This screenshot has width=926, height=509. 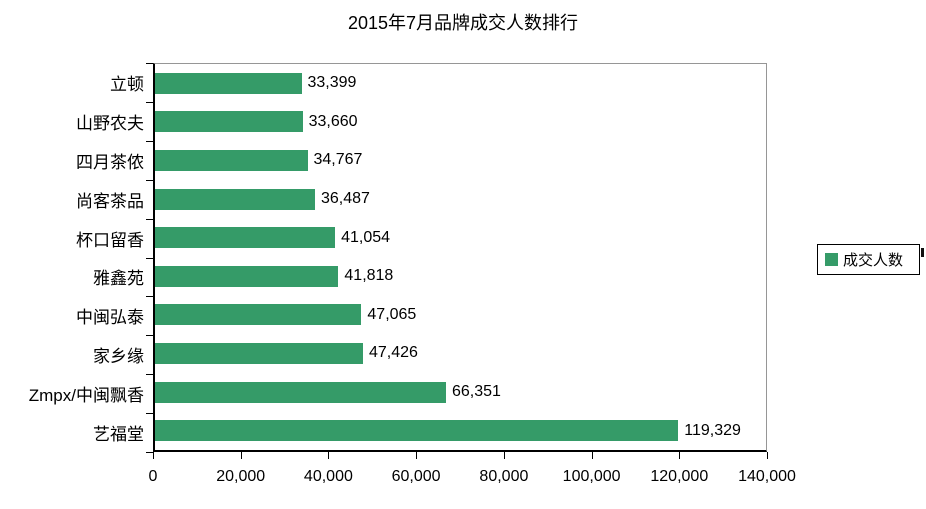 I want to click on category-label: 杯口留香, so click(x=110, y=240).